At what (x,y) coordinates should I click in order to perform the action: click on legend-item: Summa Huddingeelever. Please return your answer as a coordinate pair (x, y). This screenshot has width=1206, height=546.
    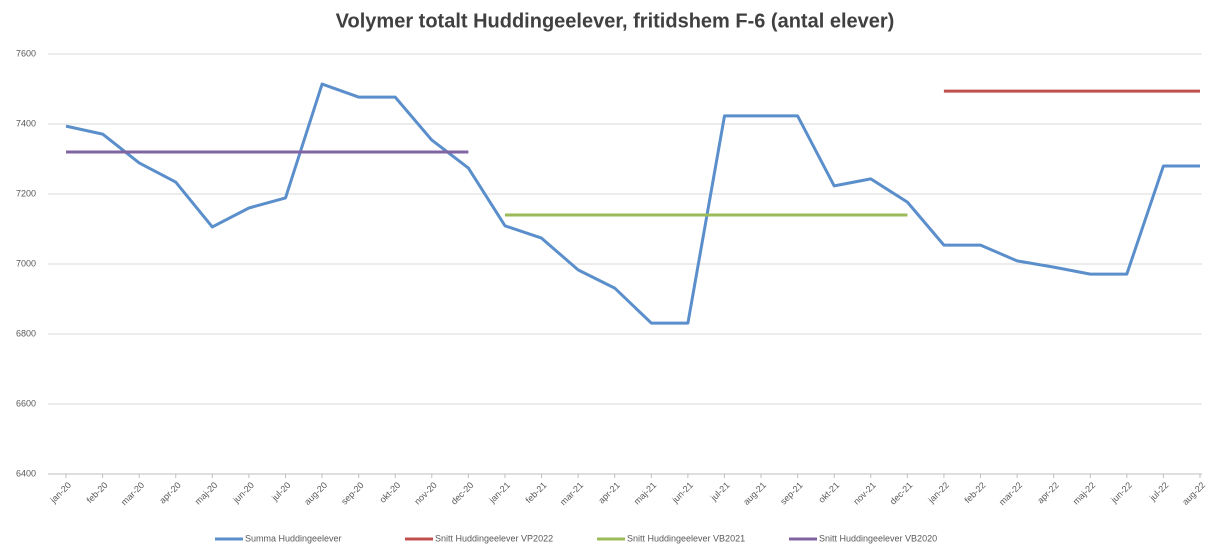
    Looking at the image, I should click on (278, 538).